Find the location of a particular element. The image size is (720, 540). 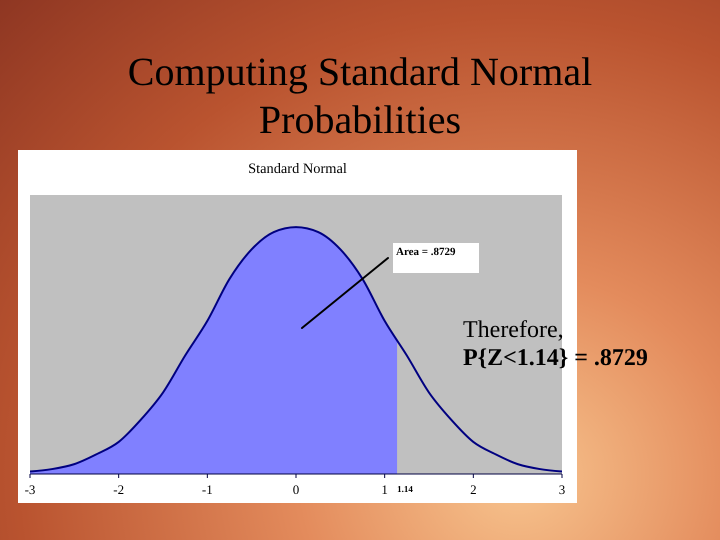

annotation: Therefore, is located at coordinates (514, 330).